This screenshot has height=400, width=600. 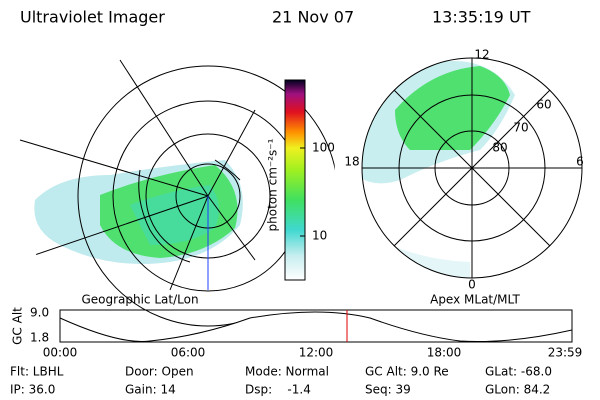 What do you see at coordinates (475, 300) in the screenshot?
I see `polar-caption: Apex MLat/MLT` at bounding box center [475, 300].